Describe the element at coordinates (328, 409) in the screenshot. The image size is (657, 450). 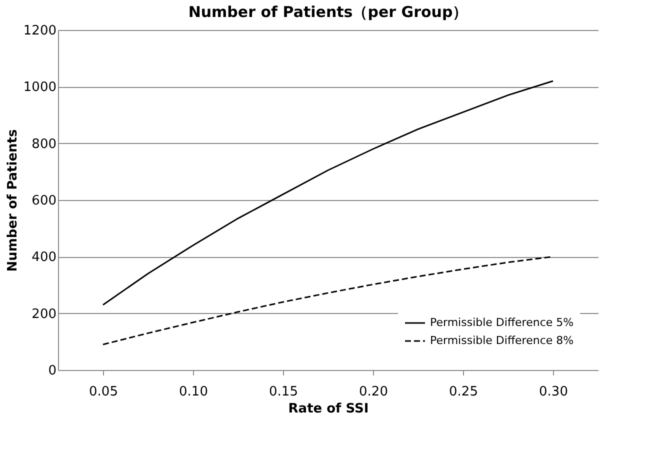
I see `x-axis-title: Rate of SSI` at that location.